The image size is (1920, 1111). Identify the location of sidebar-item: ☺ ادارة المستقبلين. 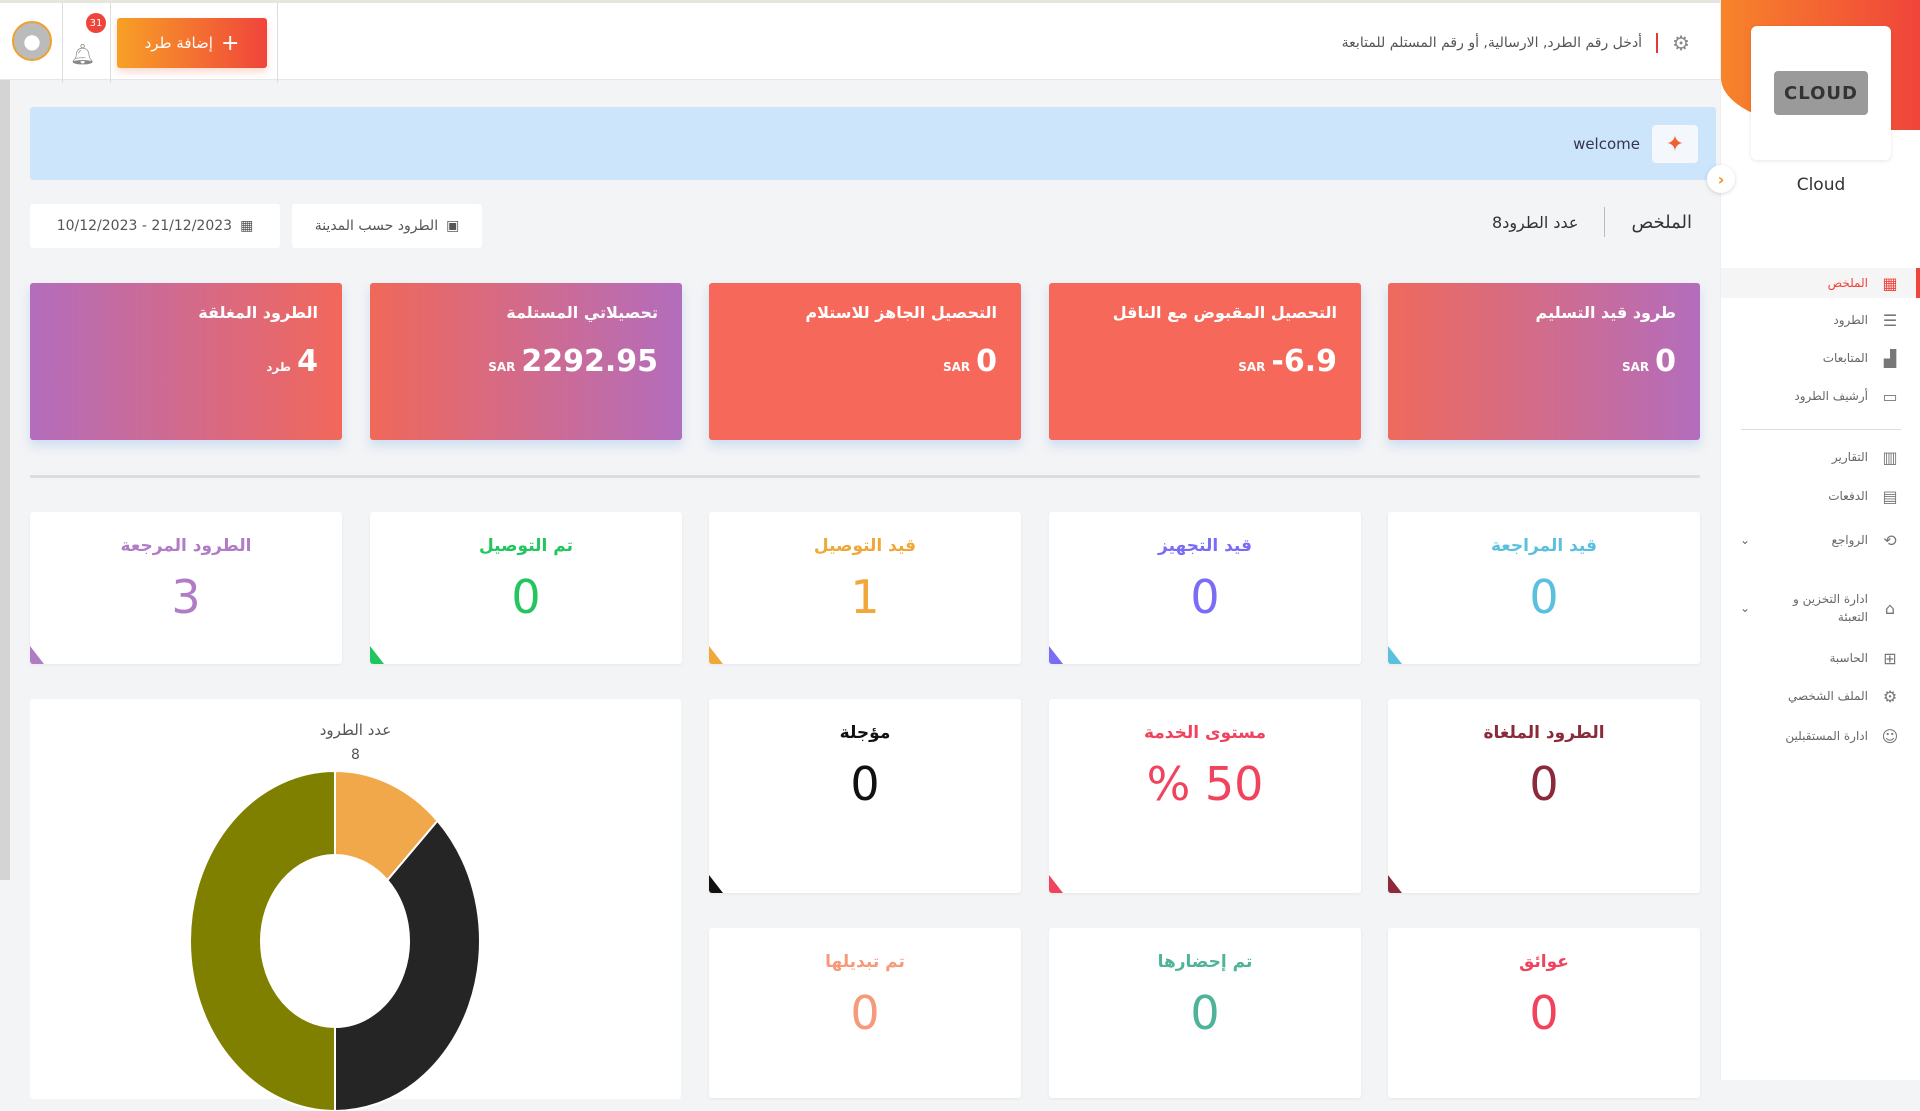
(1820, 736).